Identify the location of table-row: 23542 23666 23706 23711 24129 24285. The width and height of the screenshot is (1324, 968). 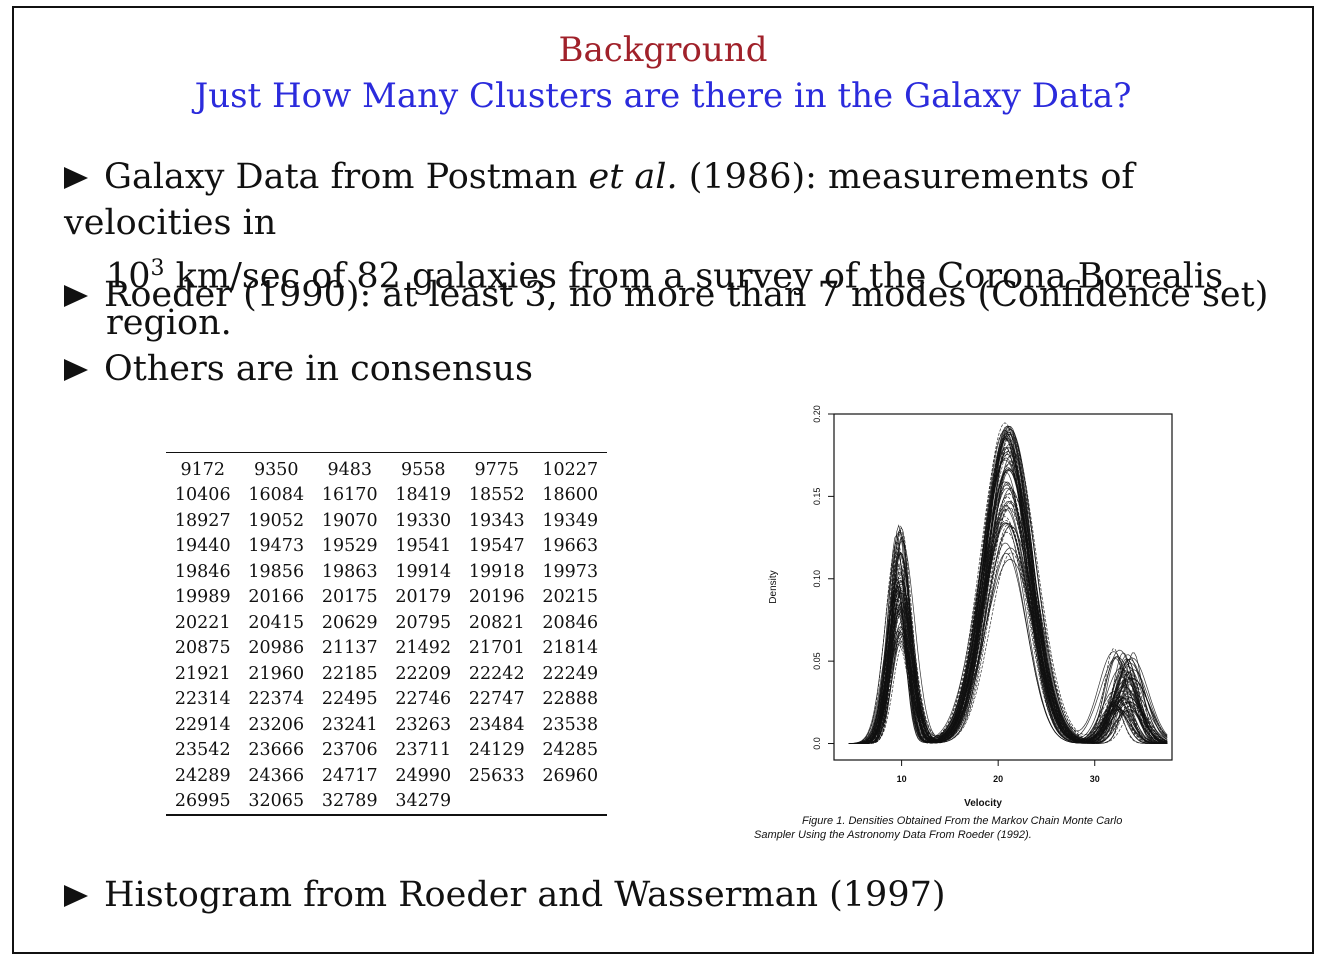
(386, 751).